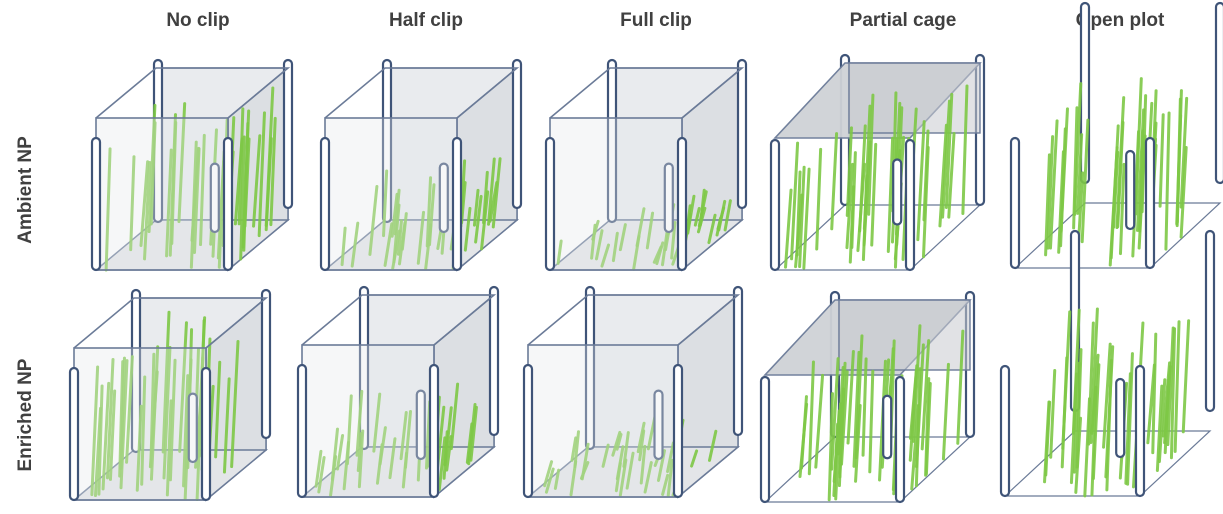  I want to click on plot-floor, so click(867, 469).